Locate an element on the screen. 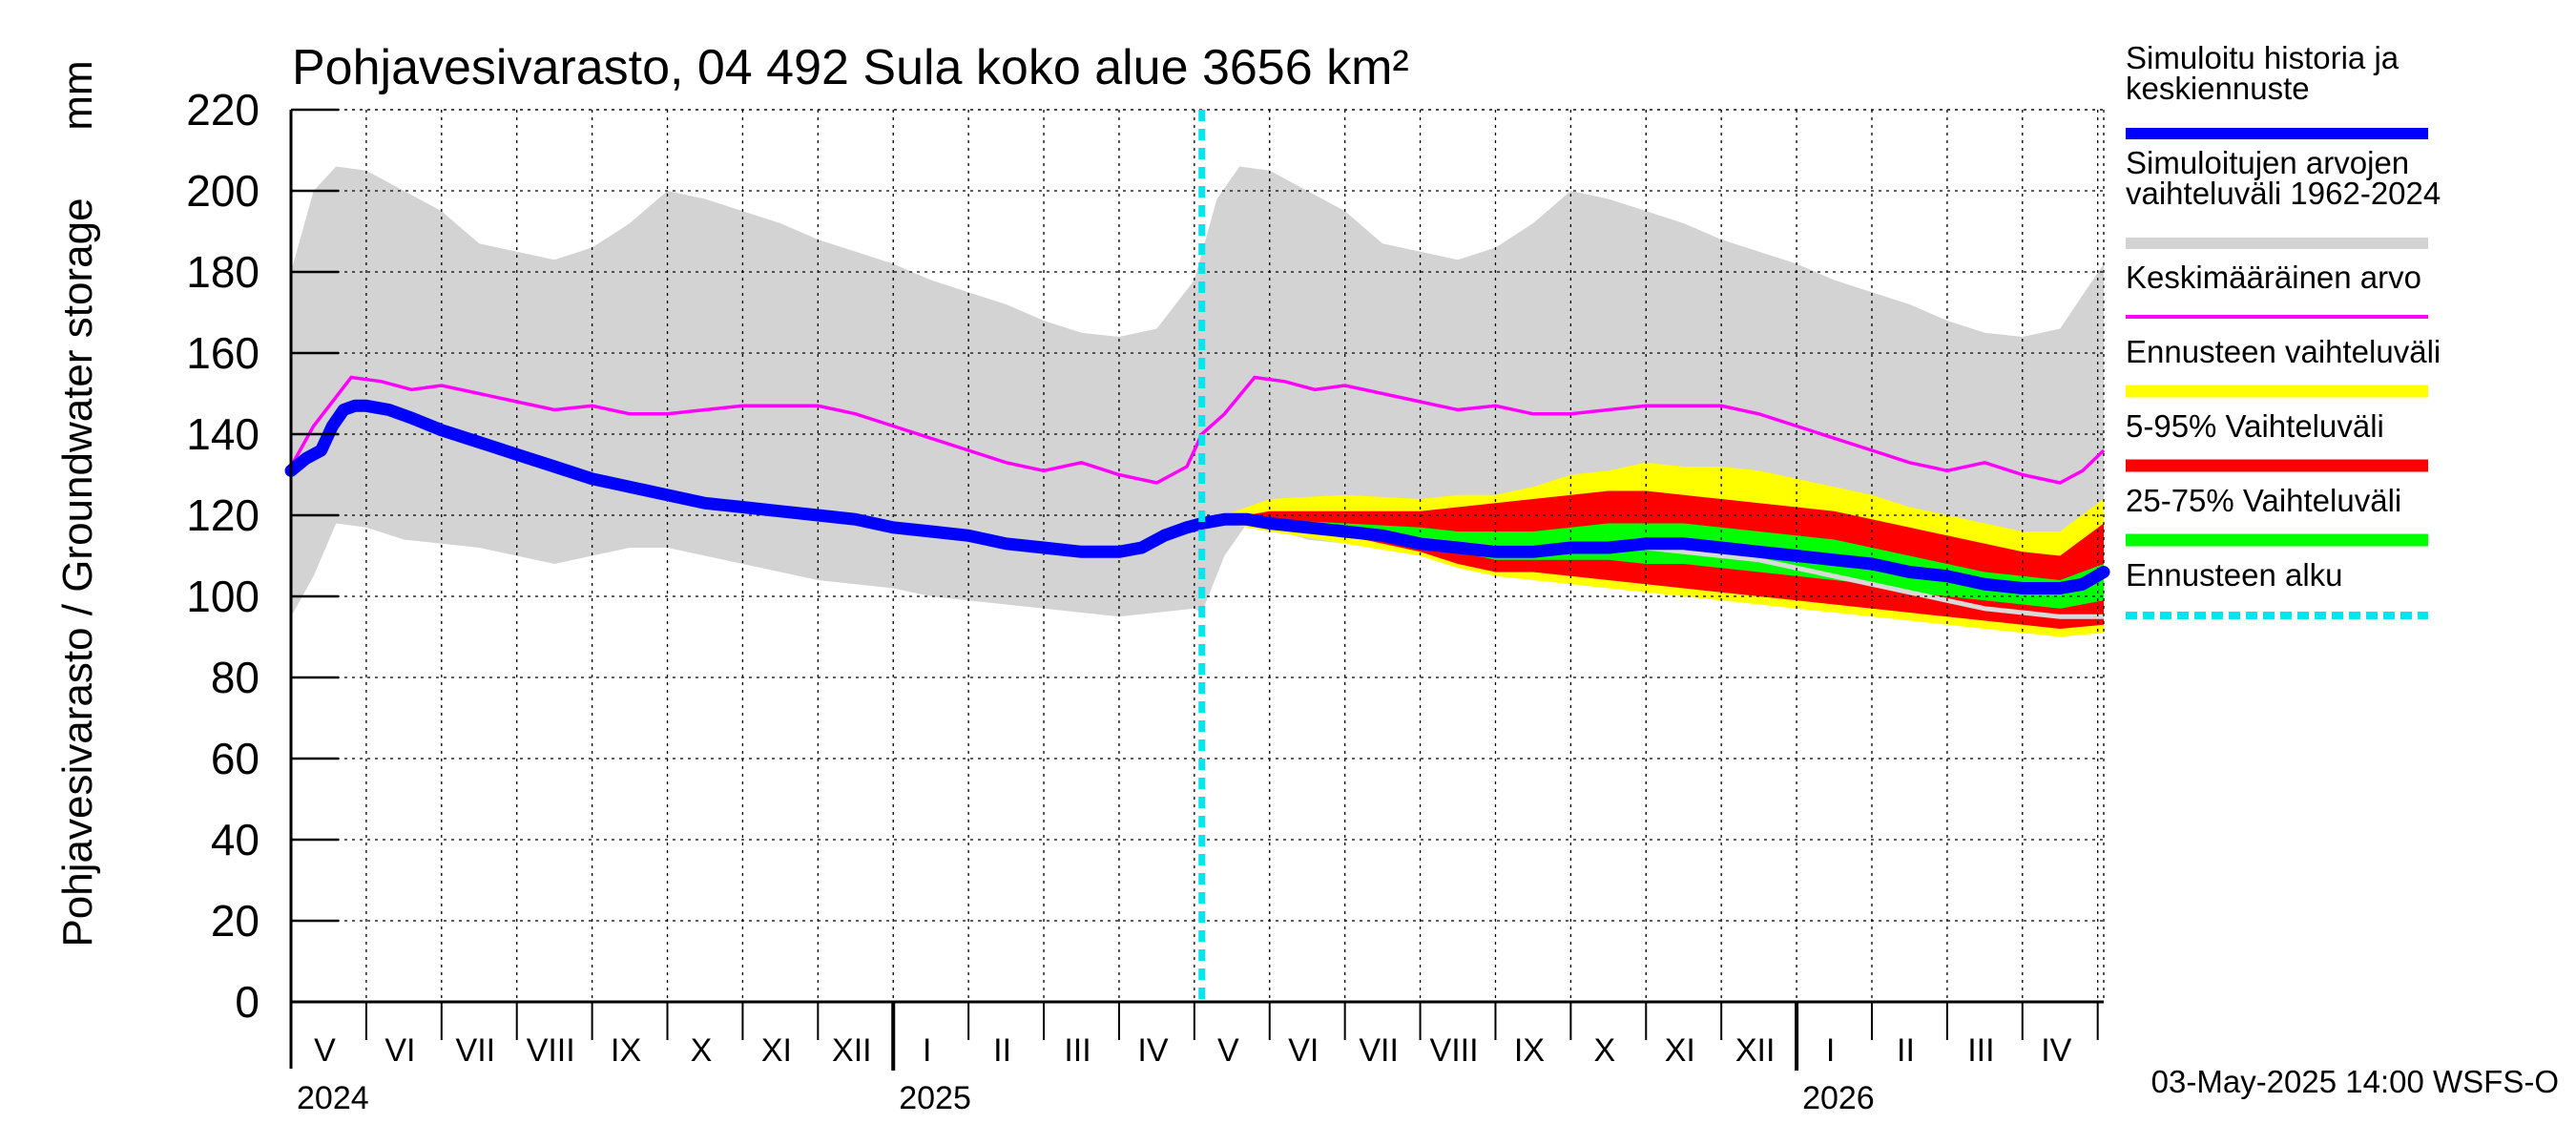 This screenshot has width=2576, height=1145. y-tick-label: 220 is located at coordinates (223, 110).